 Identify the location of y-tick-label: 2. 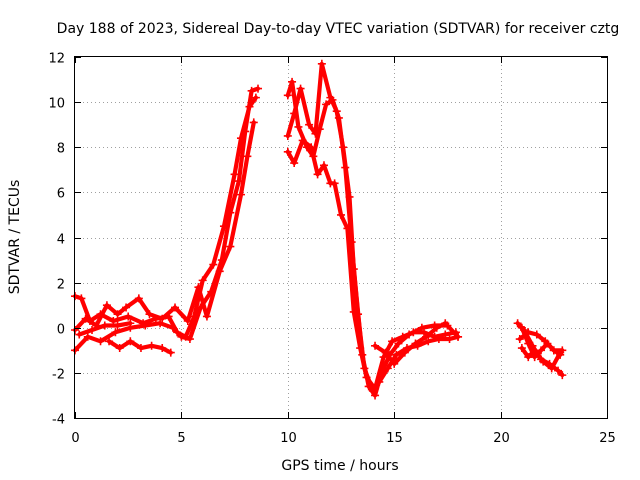
(61, 285).